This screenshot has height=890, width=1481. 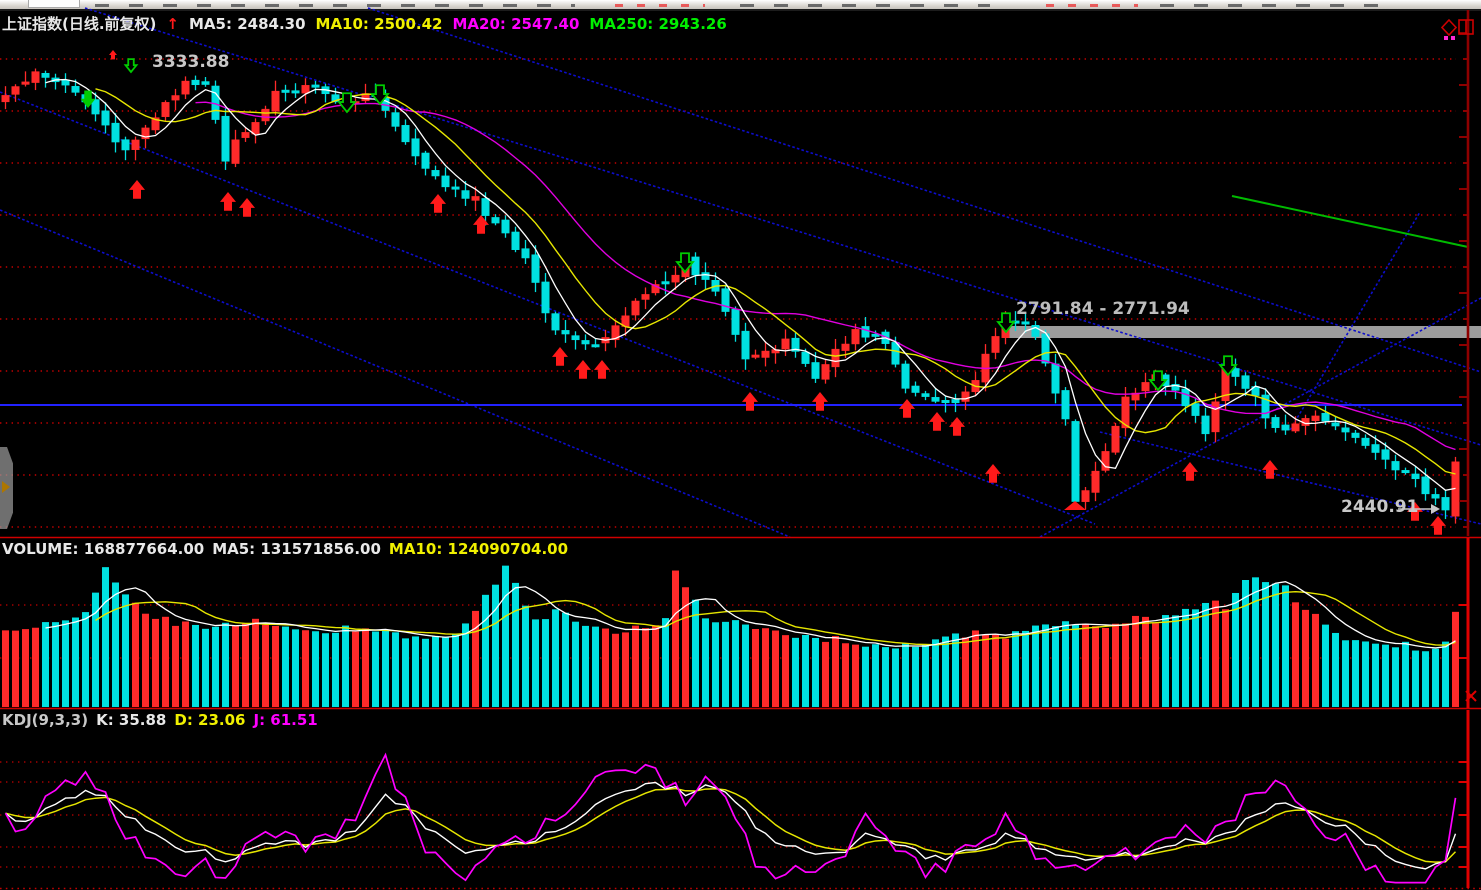 I want to click on diamond-tool-icon, so click(x=1449, y=27).